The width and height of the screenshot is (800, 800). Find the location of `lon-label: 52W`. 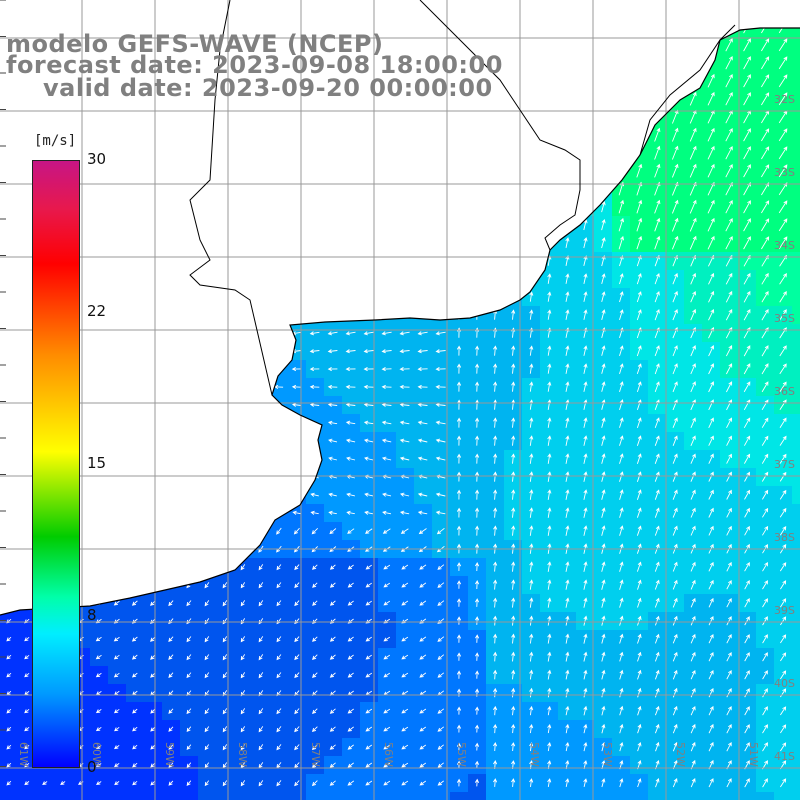

lon-label: 52W is located at coordinates (680, 754).